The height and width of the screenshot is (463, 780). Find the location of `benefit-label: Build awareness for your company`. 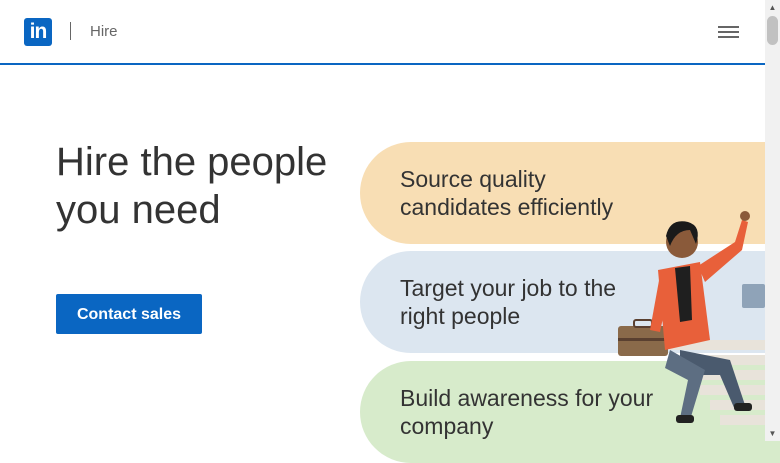

benefit-label: Build awareness for your company is located at coordinates (527, 412).